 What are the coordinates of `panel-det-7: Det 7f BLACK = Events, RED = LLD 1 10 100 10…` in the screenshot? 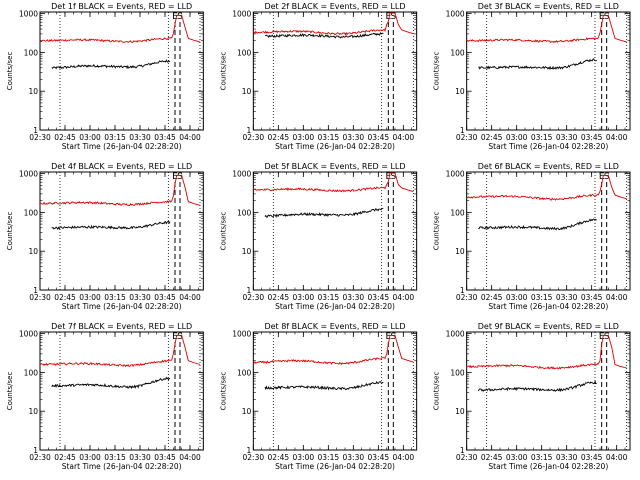 It's located at (105, 396).